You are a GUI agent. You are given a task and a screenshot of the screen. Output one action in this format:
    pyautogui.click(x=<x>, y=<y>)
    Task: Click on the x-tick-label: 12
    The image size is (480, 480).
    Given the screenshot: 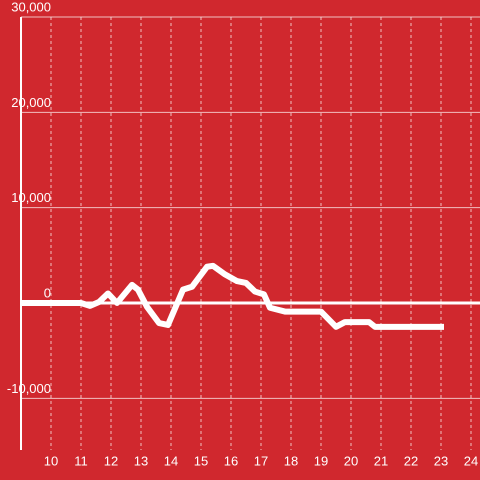 What is the action you would take?
    pyautogui.click(x=111, y=460)
    